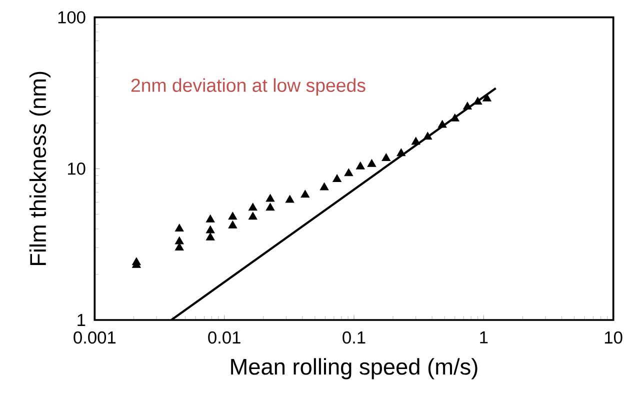 The width and height of the screenshot is (628, 408). What do you see at coordinates (224, 337) in the screenshot?
I see `x-tick-label: 0.01` at bounding box center [224, 337].